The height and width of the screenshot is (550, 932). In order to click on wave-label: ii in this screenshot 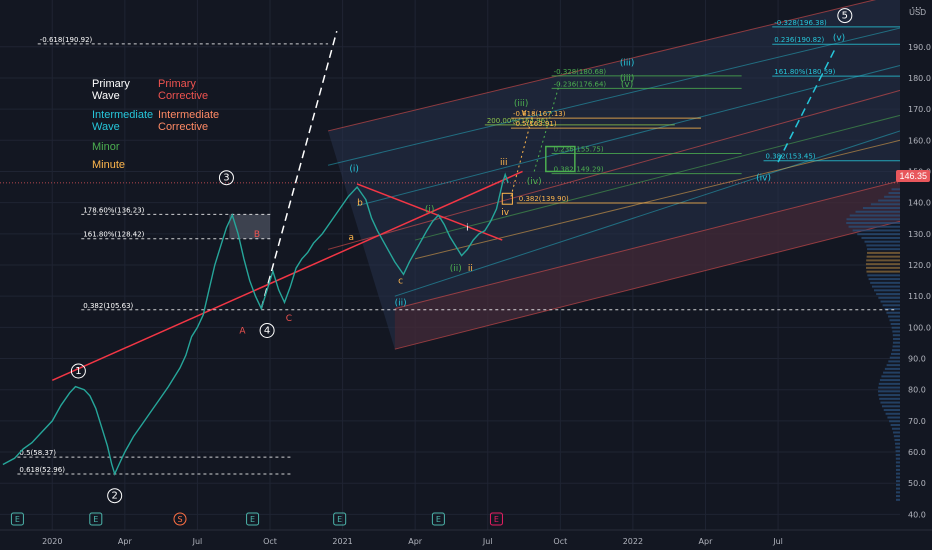, I will do `click(470, 269)`.